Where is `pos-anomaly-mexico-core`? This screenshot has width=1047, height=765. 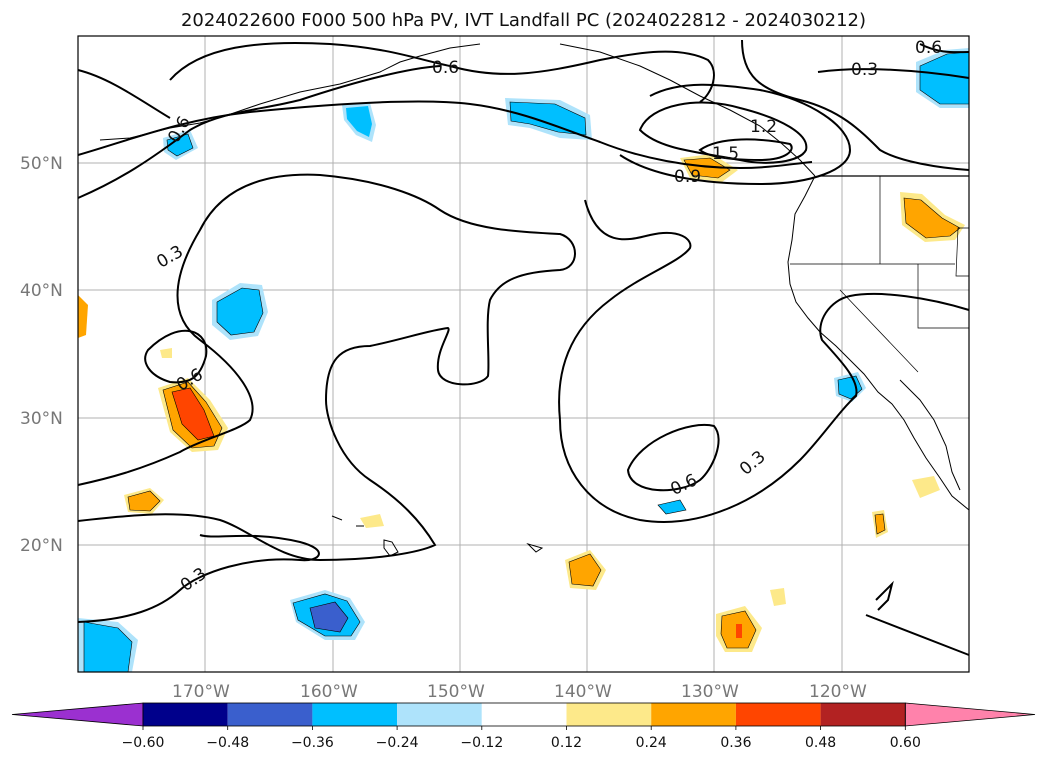 pos-anomaly-mexico-core is located at coordinates (880, 524).